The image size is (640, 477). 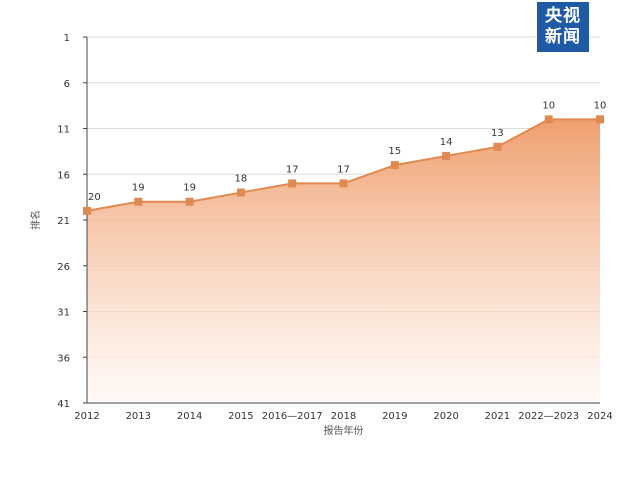 I want to click on y-tick-label: 6, so click(x=67, y=84).